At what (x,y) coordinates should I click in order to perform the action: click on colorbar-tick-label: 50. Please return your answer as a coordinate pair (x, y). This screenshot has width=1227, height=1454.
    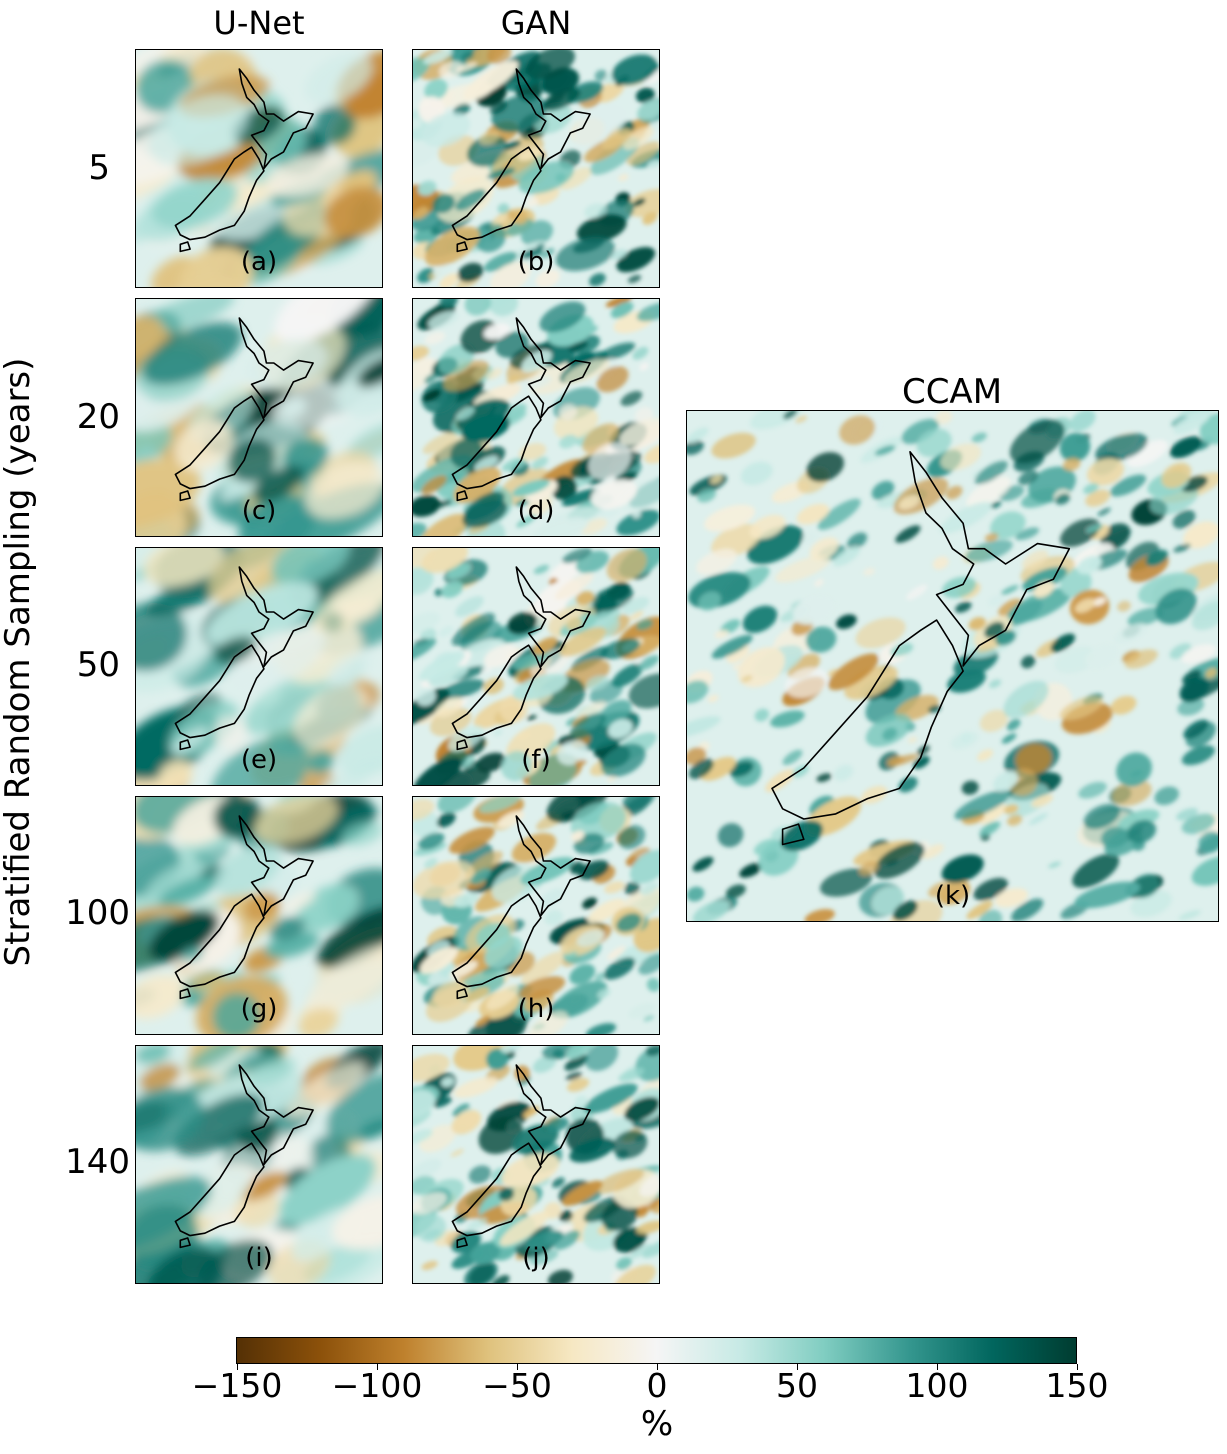
    Looking at the image, I should click on (797, 1385).